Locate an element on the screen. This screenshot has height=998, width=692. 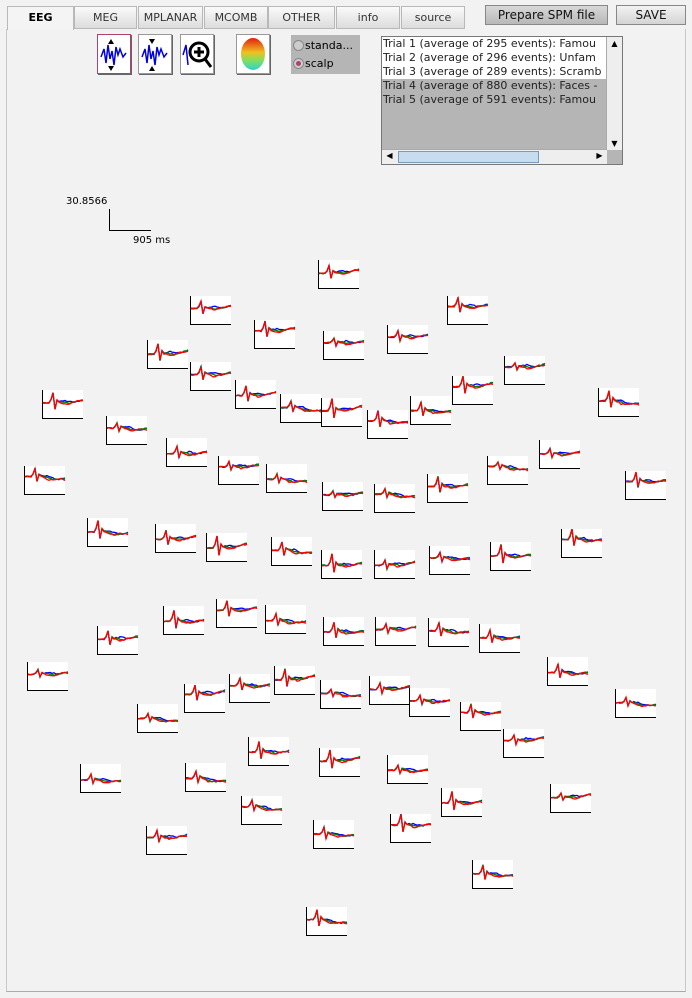
trial-item: Trial 4 (average of 880 events): Faces - is located at coordinates (490, 85).